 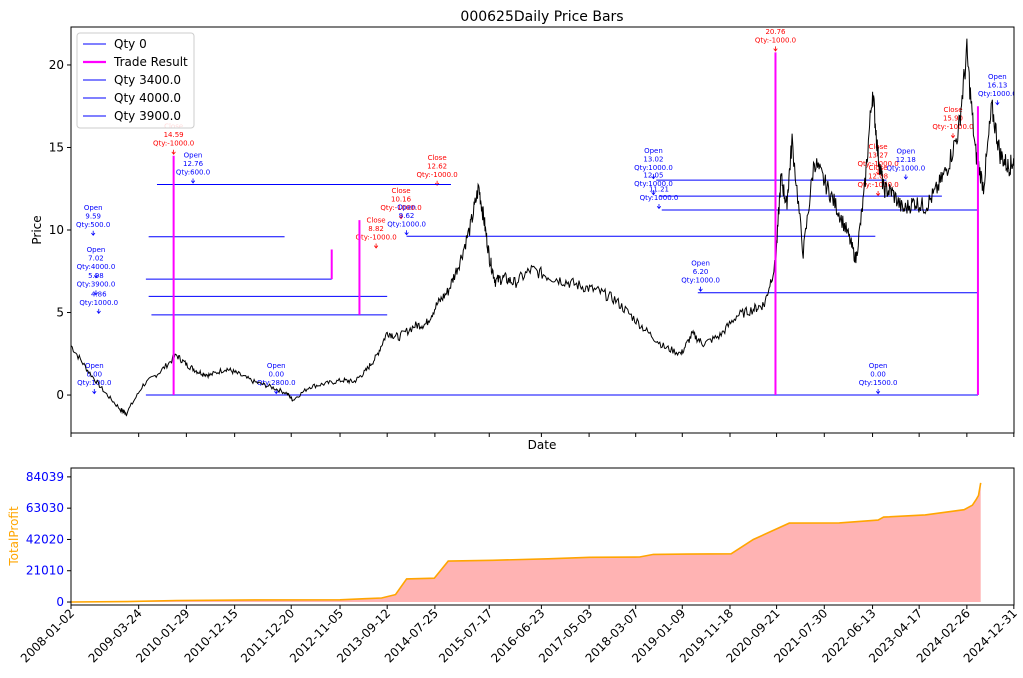 What do you see at coordinates (14, 536) in the screenshot?
I see `profit-y-axis-label: TotalProfit` at bounding box center [14, 536].